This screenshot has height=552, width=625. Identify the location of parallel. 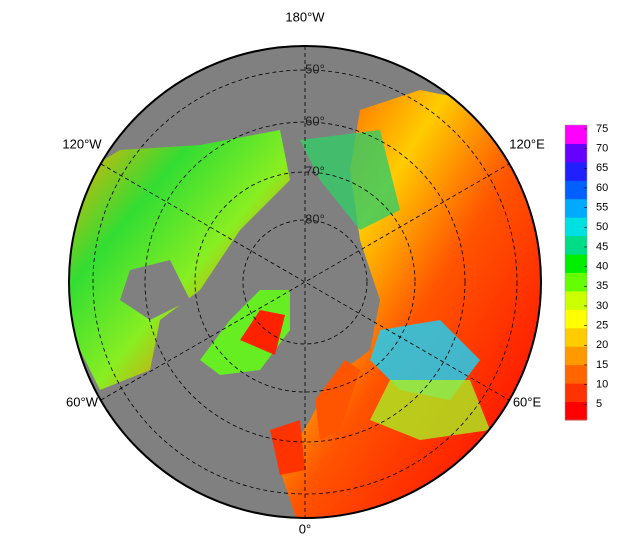
(305, 282).